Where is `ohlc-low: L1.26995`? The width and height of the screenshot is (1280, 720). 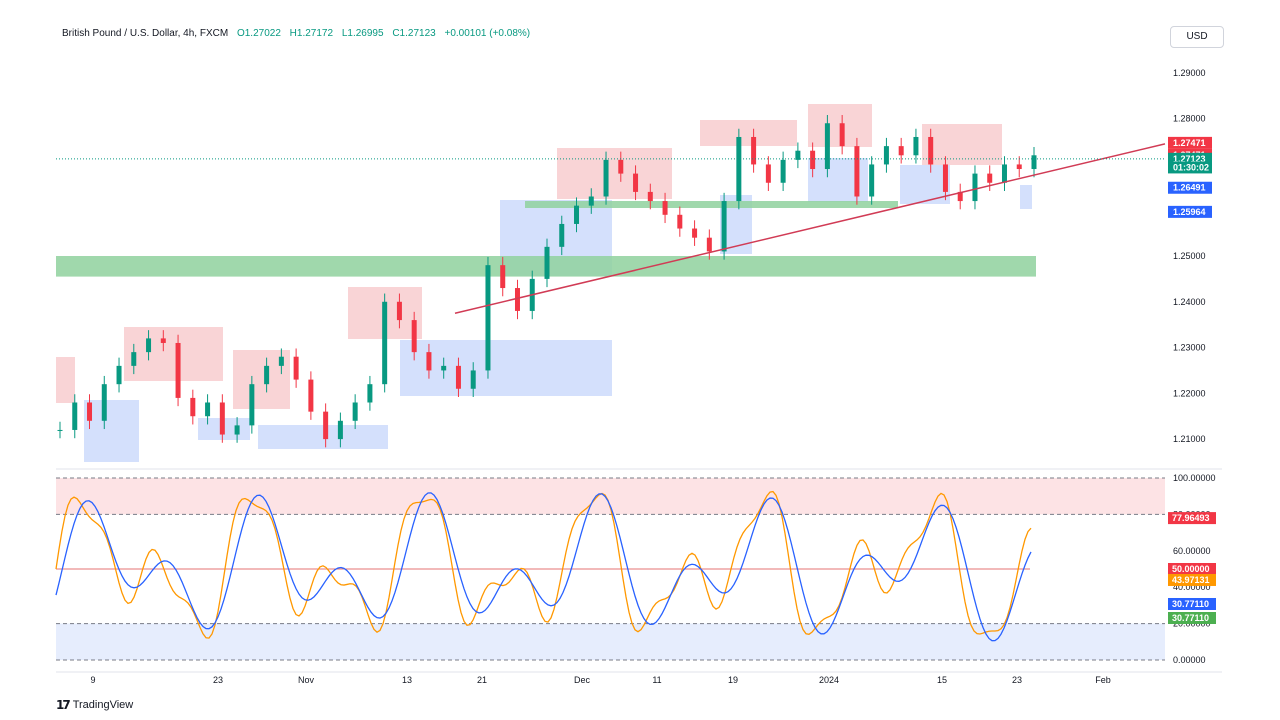
ohlc-low: L1.26995 is located at coordinates (362, 33).